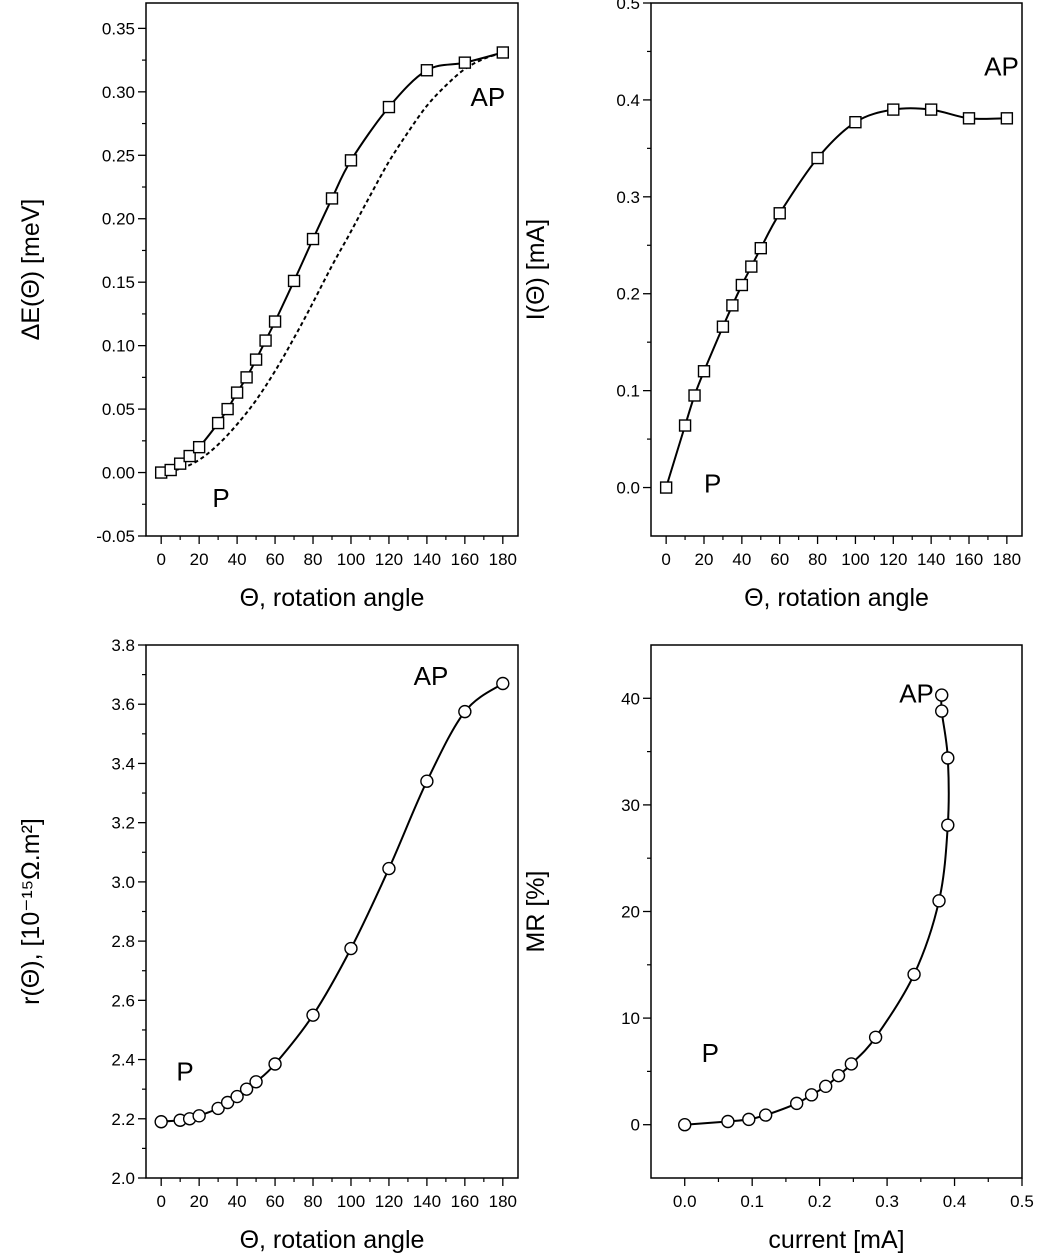 The width and height of the screenshot is (1042, 1257). What do you see at coordinates (628, 197) in the screenshot?
I see `y-tick-label: 0.3` at bounding box center [628, 197].